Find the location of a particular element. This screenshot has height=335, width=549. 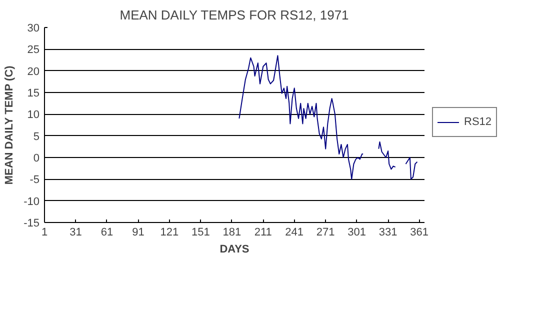

x-tick-label: 1 is located at coordinates (44, 232).